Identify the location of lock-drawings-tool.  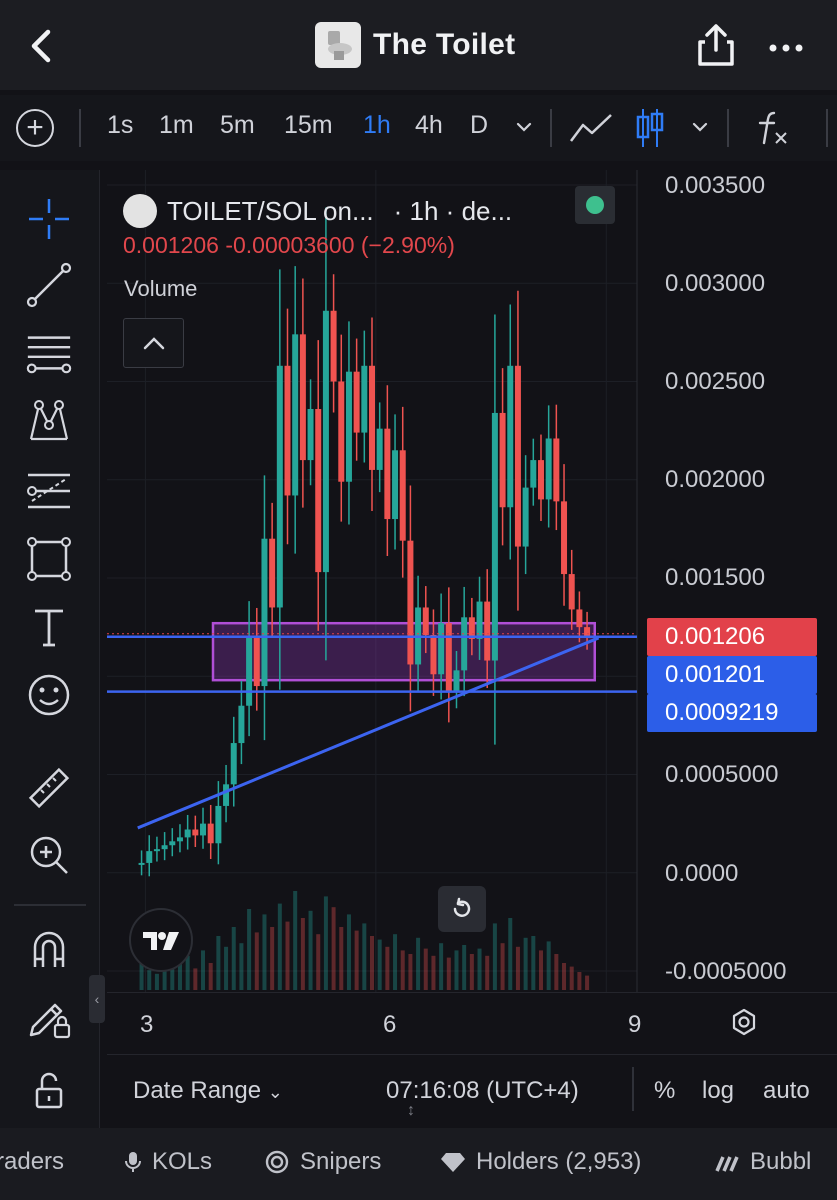
(49, 1017).